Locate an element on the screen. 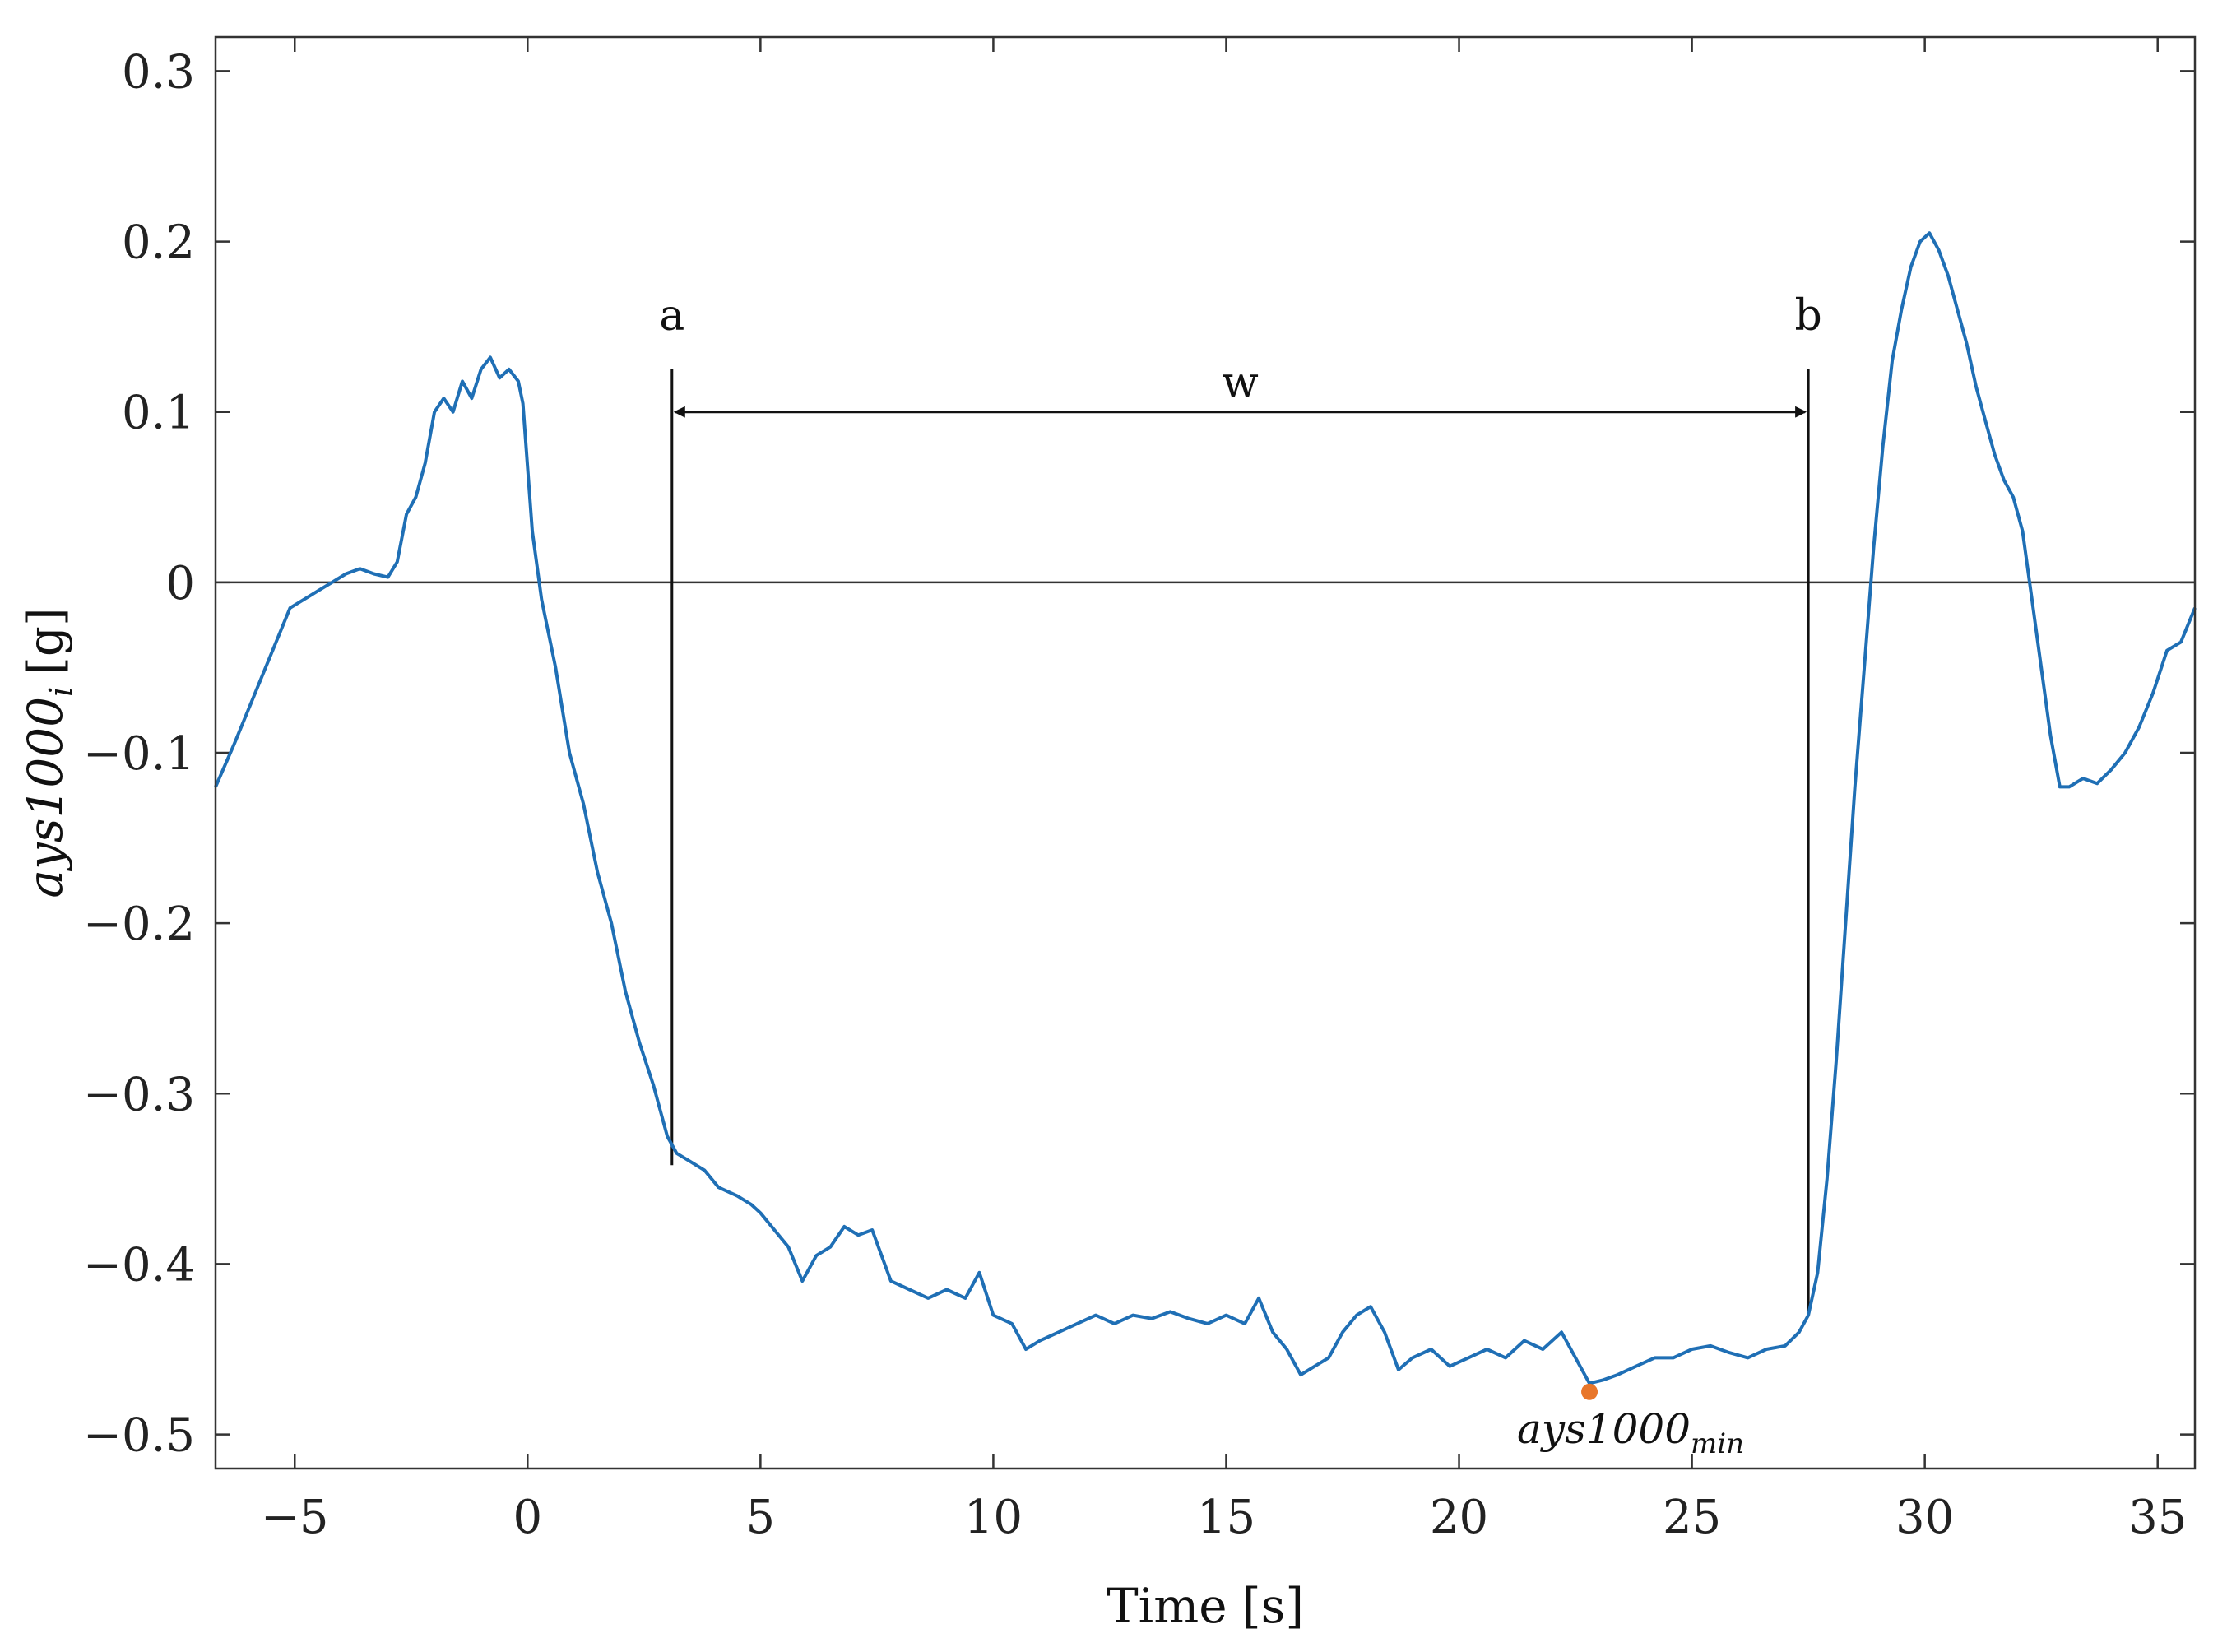 The height and width of the screenshot is (1652, 2227). x-tick-label: 35 is located at coordinates (2158, 1518).